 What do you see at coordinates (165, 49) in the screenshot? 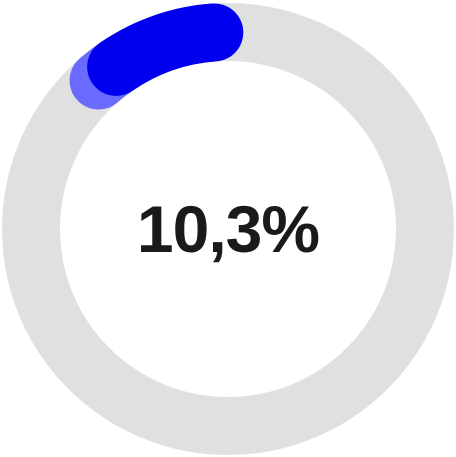
I see `ring-arc-primary` at bounding box center [165, 49].